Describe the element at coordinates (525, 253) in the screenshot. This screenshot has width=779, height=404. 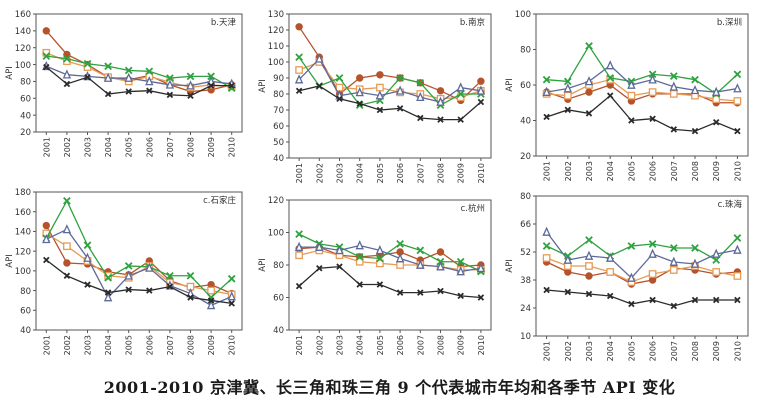
I see `y-tick-label: 52` at that location.